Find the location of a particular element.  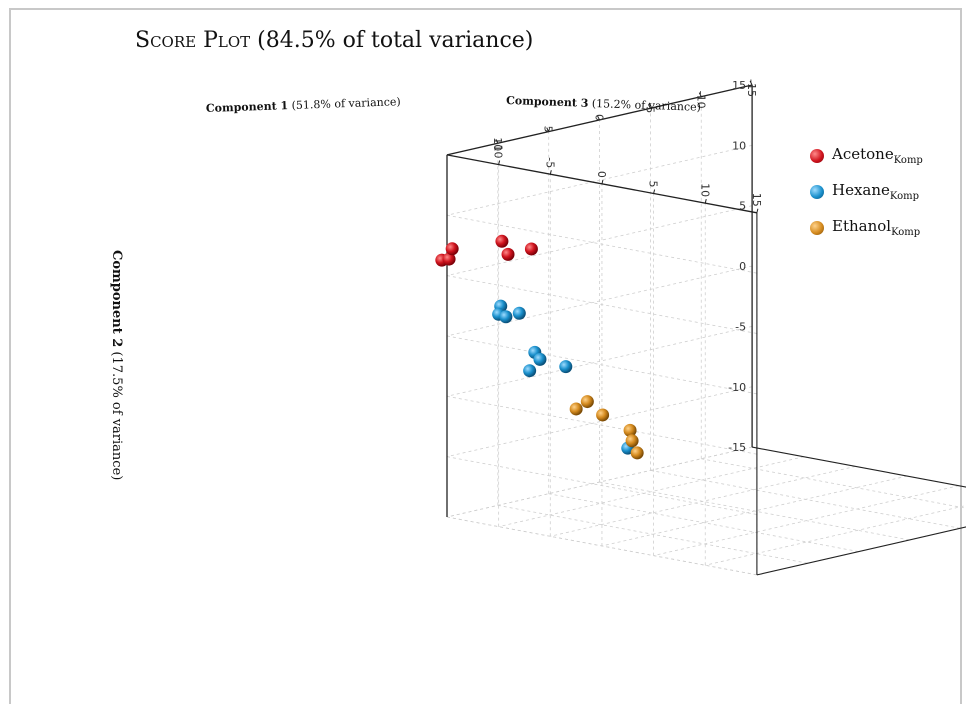

y-tick-label: 5 is located at coordinates (742, 206).